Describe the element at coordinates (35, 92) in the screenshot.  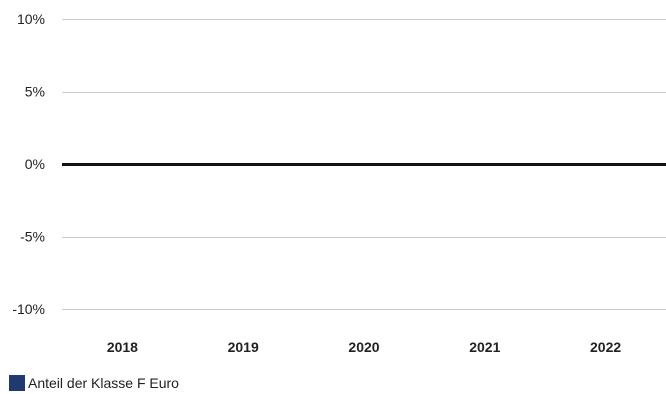
I see `y-tick-label: 5%` at that location.